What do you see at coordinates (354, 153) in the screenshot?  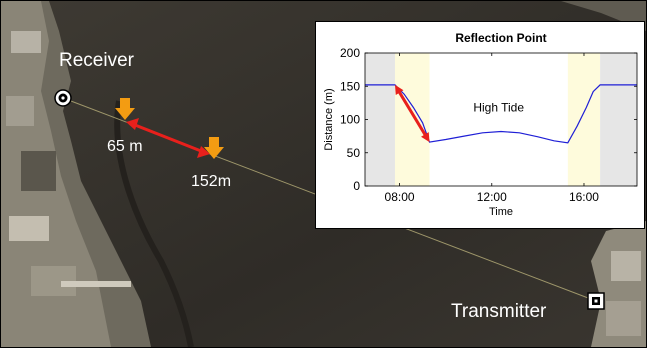 I see `y-tick-label: 50` at bounding box center [354, 153].